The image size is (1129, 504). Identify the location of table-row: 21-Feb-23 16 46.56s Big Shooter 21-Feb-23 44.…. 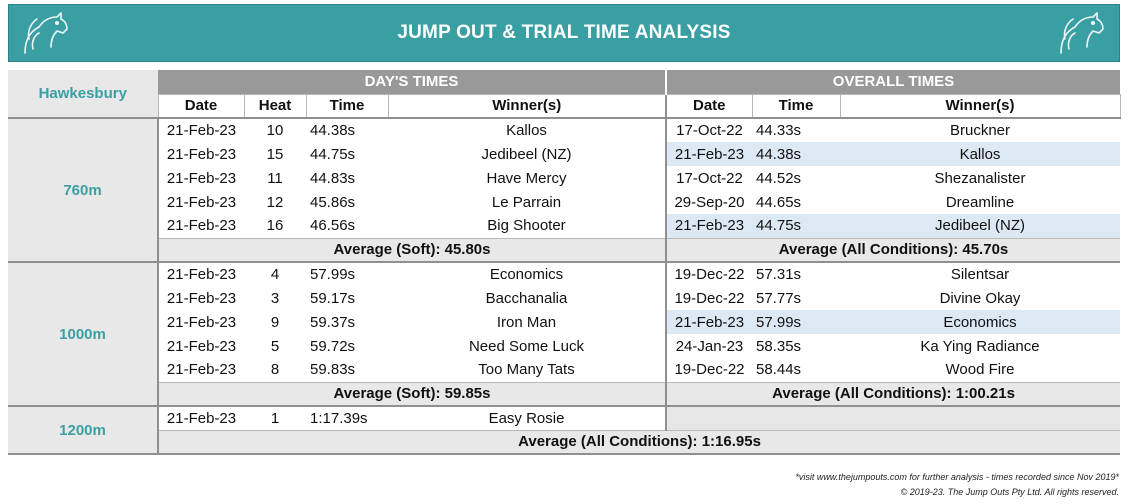
(564, 226).